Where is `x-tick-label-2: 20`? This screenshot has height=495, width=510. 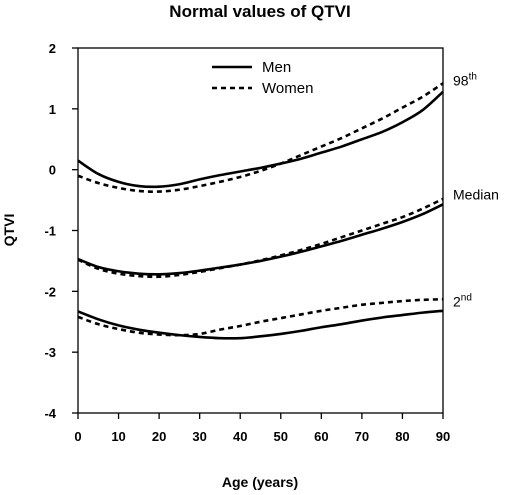
x-tick-label-2: 20 is located at coordinates (159, 436).